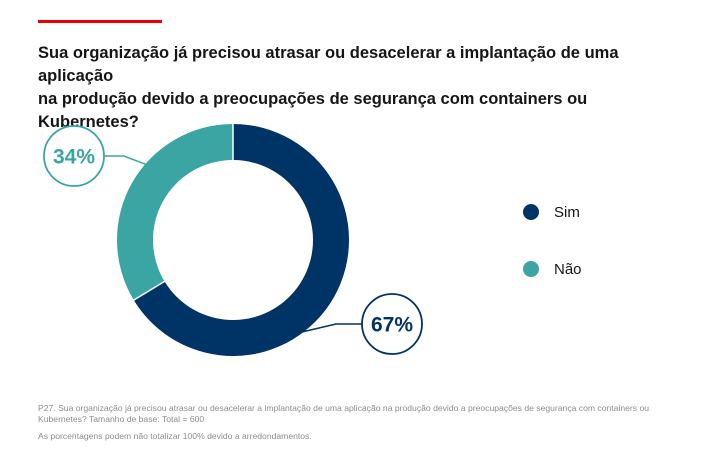 This screenshot has width=713, height=454. What do you see at coordinates (100, 21) in the screenshot?
I see `accent-bar` at bounding box center [100, 21].